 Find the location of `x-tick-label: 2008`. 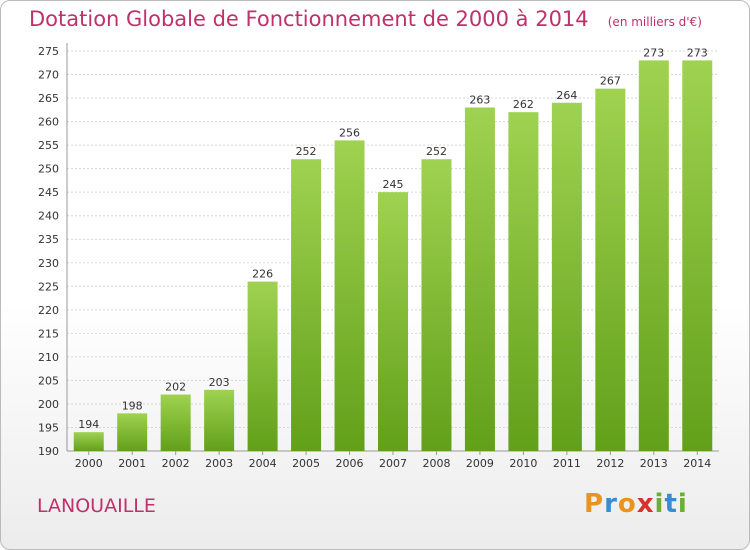

x-tick-label: 2008 is located at coordinates (436, 463).